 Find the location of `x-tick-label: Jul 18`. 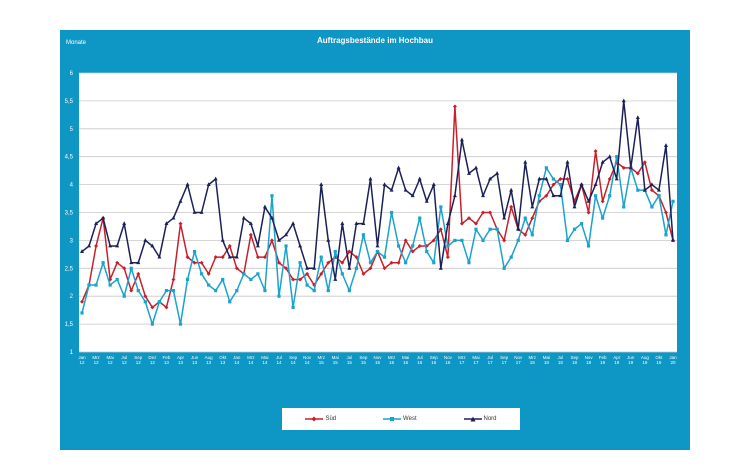

x-tick-label: Jul 18 is located at coordinates (561, 360).